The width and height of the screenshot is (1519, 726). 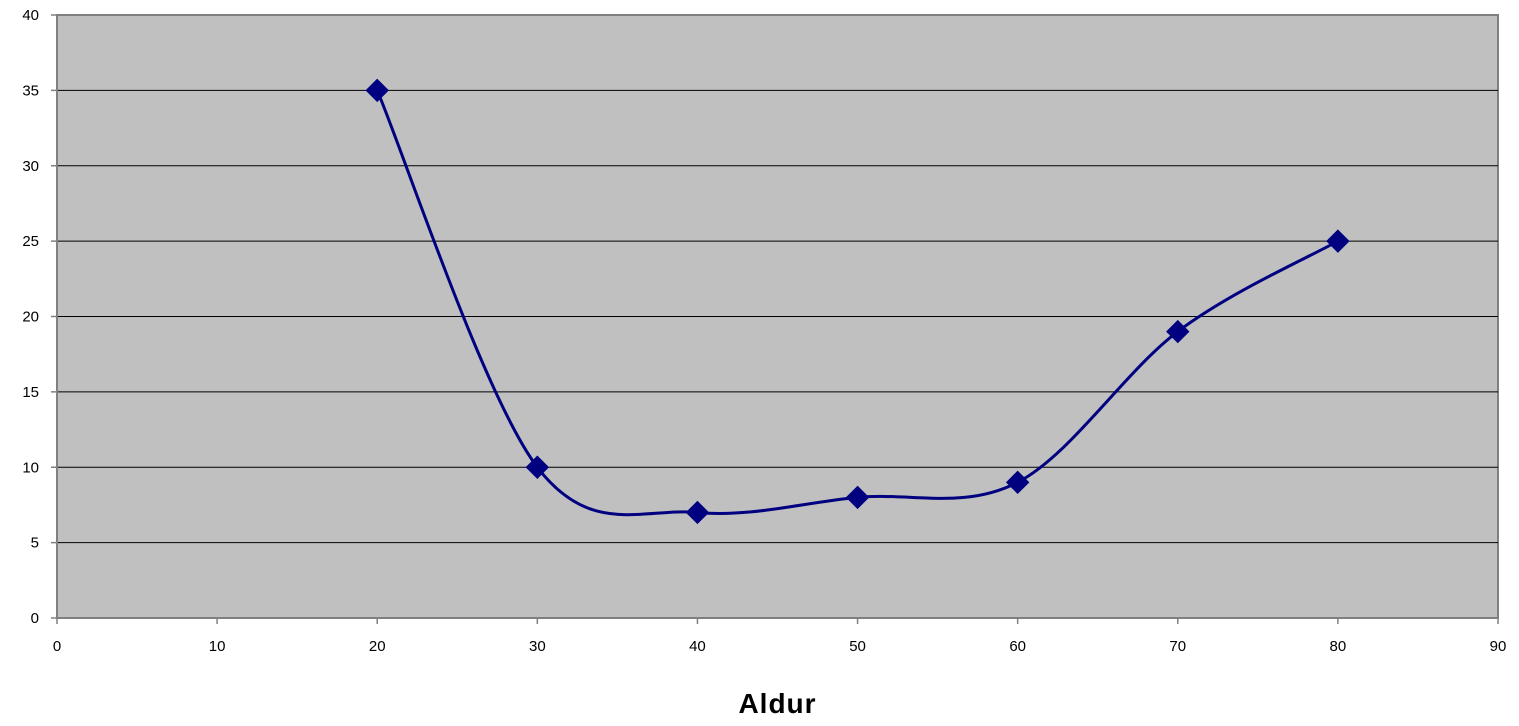 What do you see at coordinates (30, 392) in the screenshot?
I see `y-tick-label: 15` at bounding box center [30, 392].